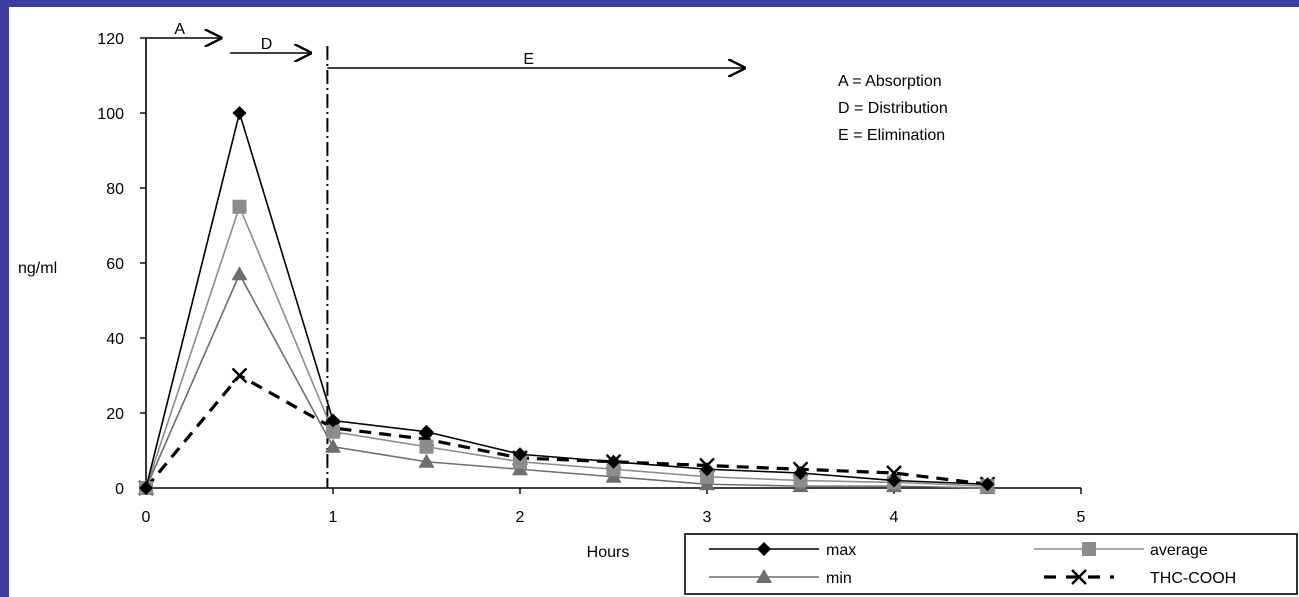 The width and height of the screenshot is (1299, 597). What do you see at coordinates (146, 517) in the screenshot?
I see `x-tick-label: 0` at bounding box center [146, 517].